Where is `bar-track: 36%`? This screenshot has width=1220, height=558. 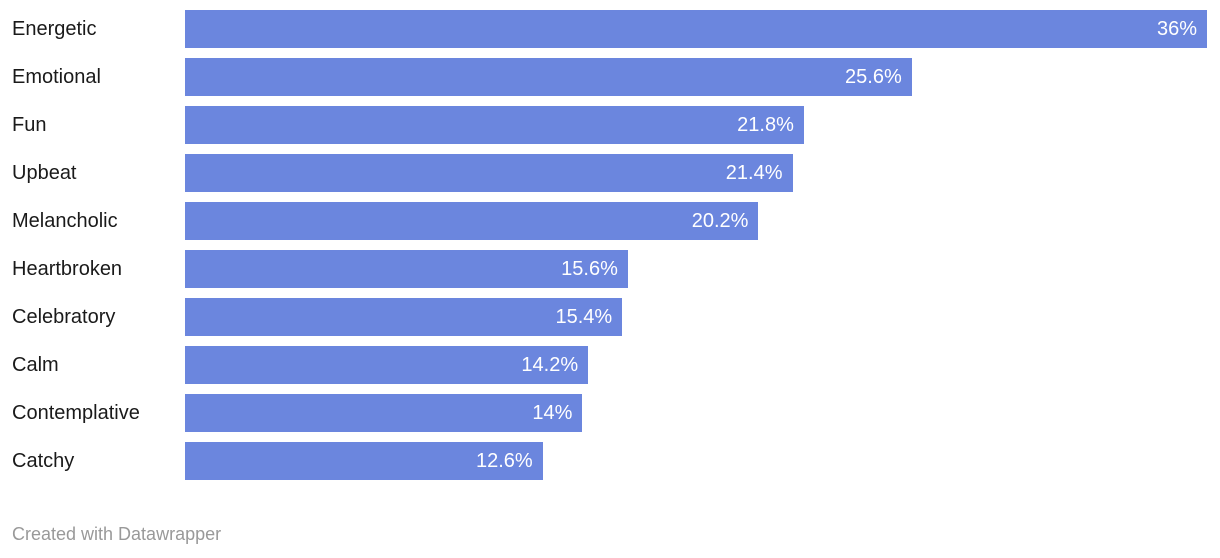
bar-track: 36% is located at coordinates (696, 29).